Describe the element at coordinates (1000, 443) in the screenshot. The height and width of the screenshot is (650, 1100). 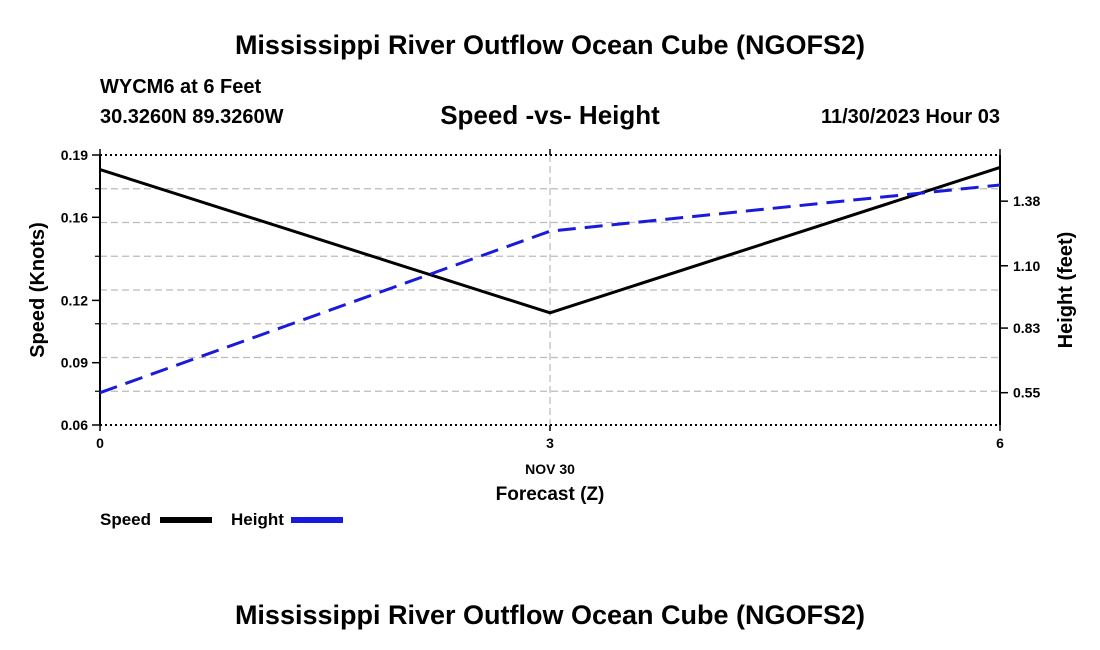
I see `x-tick-label: 6` at that location.